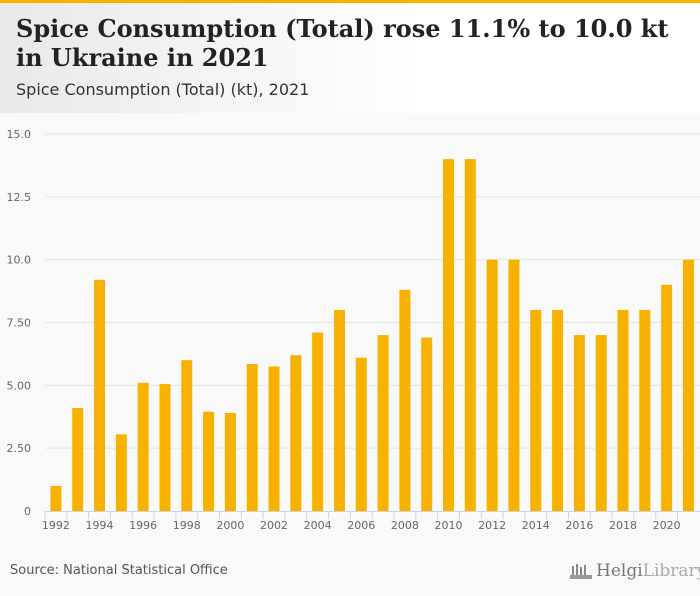 The image size is (700, 596). What do you see at coordinates (19, 260) in the screenshot?
I see `y-tick-label: 10.0` at bounding box center [19, 260].